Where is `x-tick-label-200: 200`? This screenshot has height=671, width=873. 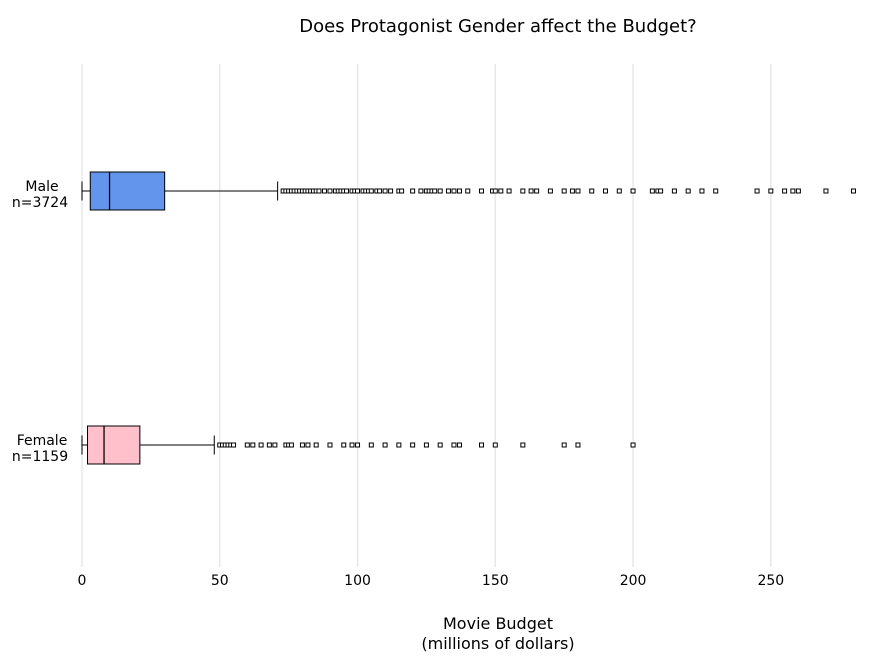 x-tick-label-200: 200 is located at coordinates (633, 581).